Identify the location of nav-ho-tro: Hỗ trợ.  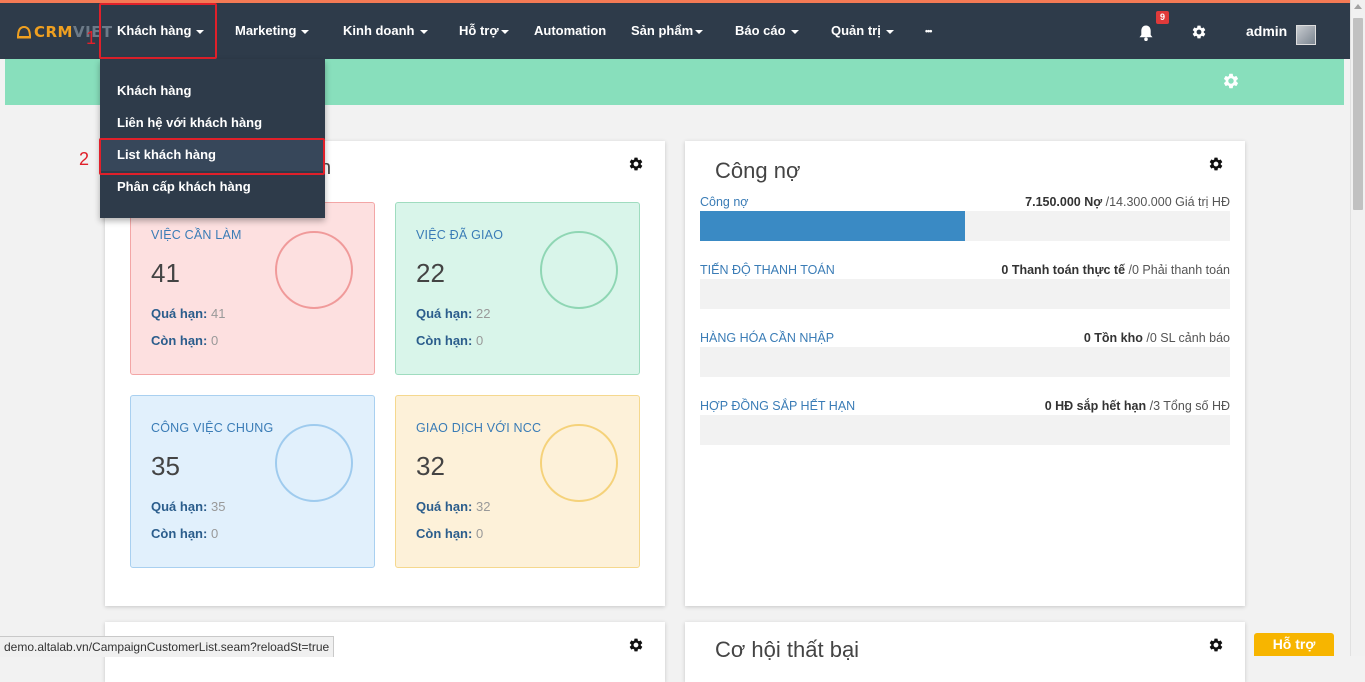
(484, 31).